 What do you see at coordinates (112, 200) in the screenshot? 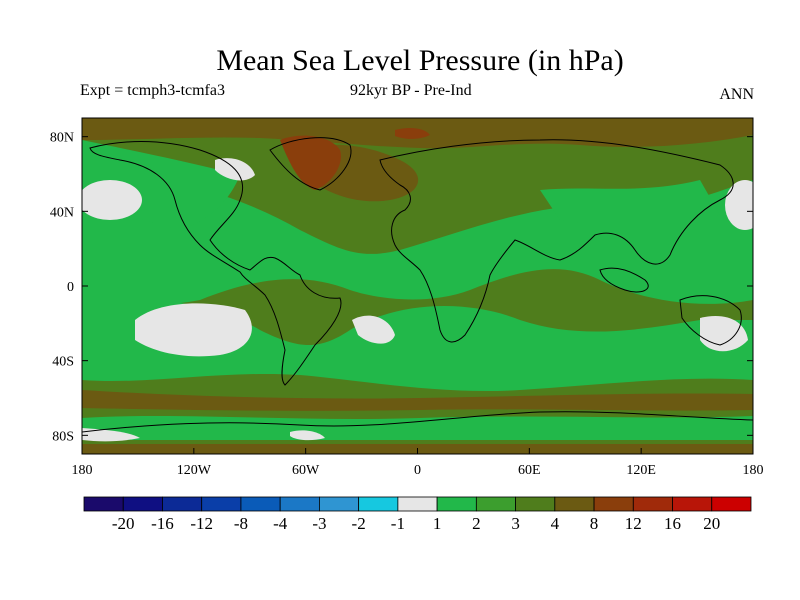
I see `field-pacific-patch-neutral` at bounding box center [112, 200].